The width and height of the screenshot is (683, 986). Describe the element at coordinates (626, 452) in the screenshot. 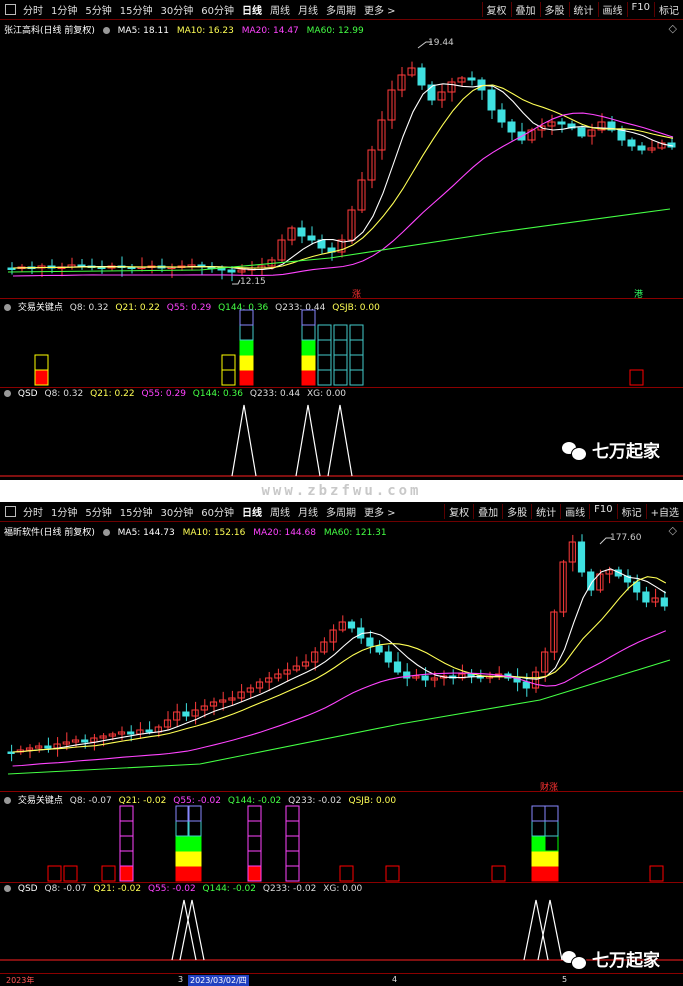

I see `brand-text: 七万起家` at that location.